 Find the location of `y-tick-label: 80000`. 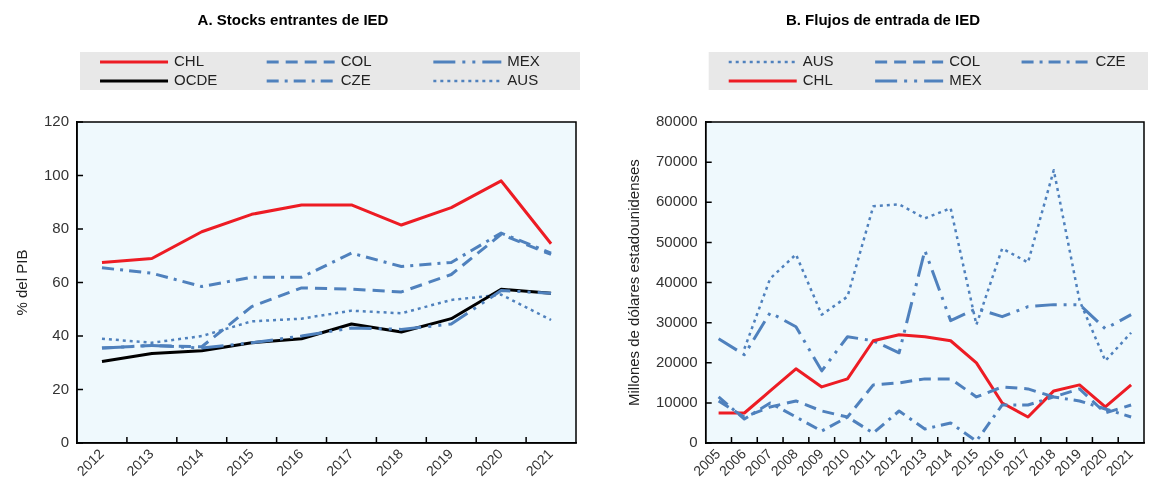

y-tick-label: 80000 is located at coordinates (676, 121).